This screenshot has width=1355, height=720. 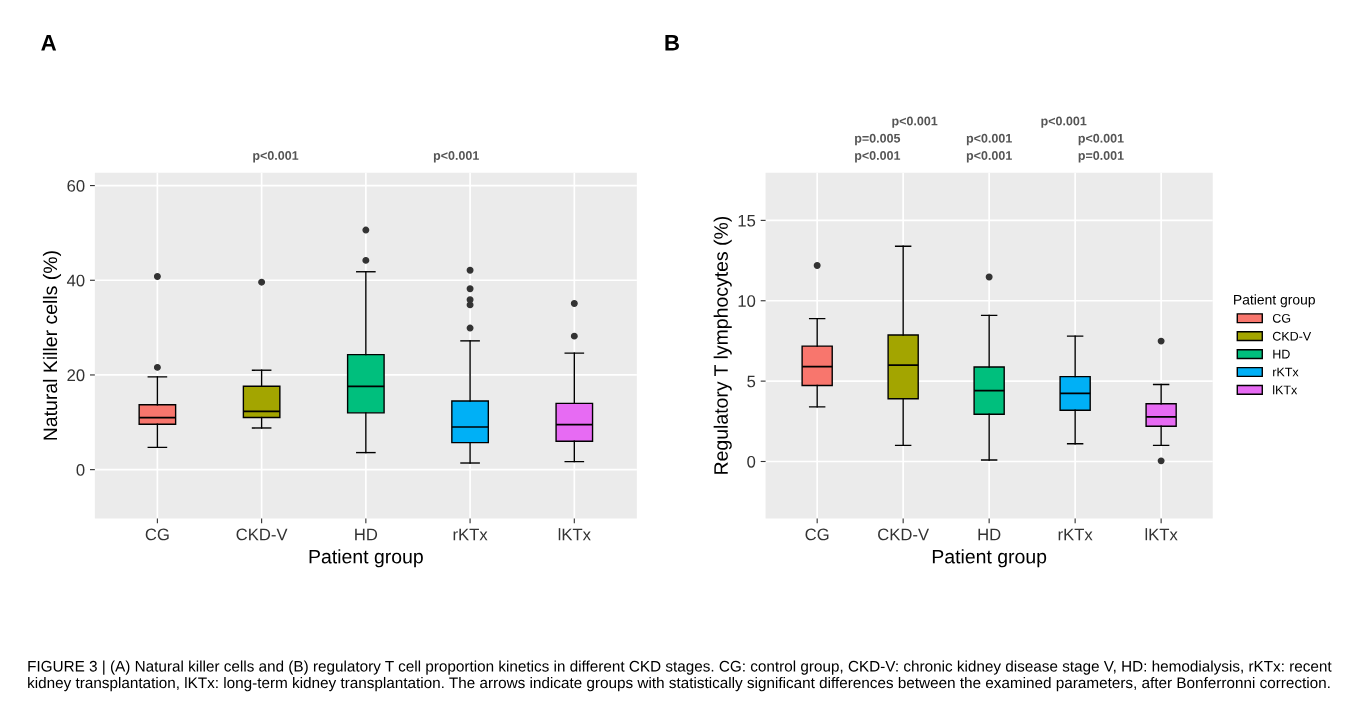 What do you see at coordinates (1292, 336) in the screenshot?
I see `legend-label: CKD-V` at bounding box center [1292, 336].